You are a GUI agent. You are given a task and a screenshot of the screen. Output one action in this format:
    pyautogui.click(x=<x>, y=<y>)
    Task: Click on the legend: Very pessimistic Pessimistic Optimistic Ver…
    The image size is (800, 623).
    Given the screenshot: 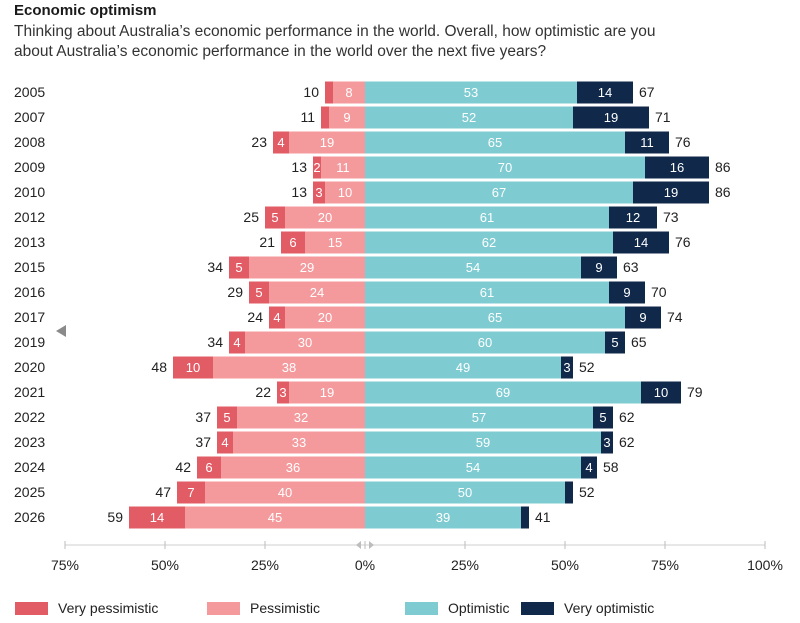 What is the action you would take?
    pyautogui.click(x=400, y=610)
    